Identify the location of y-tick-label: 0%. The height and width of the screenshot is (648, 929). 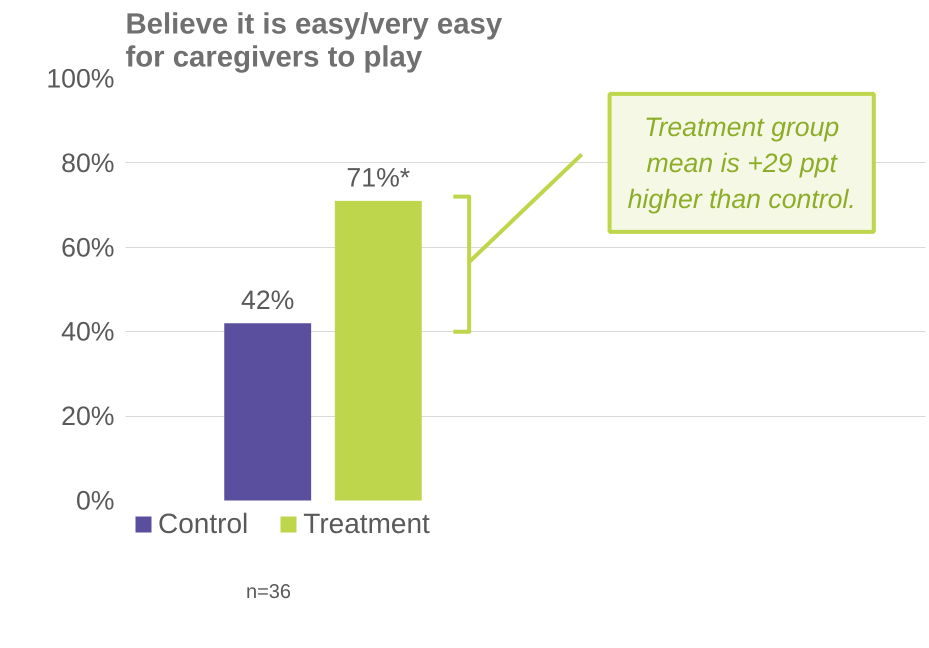
(95, 501).